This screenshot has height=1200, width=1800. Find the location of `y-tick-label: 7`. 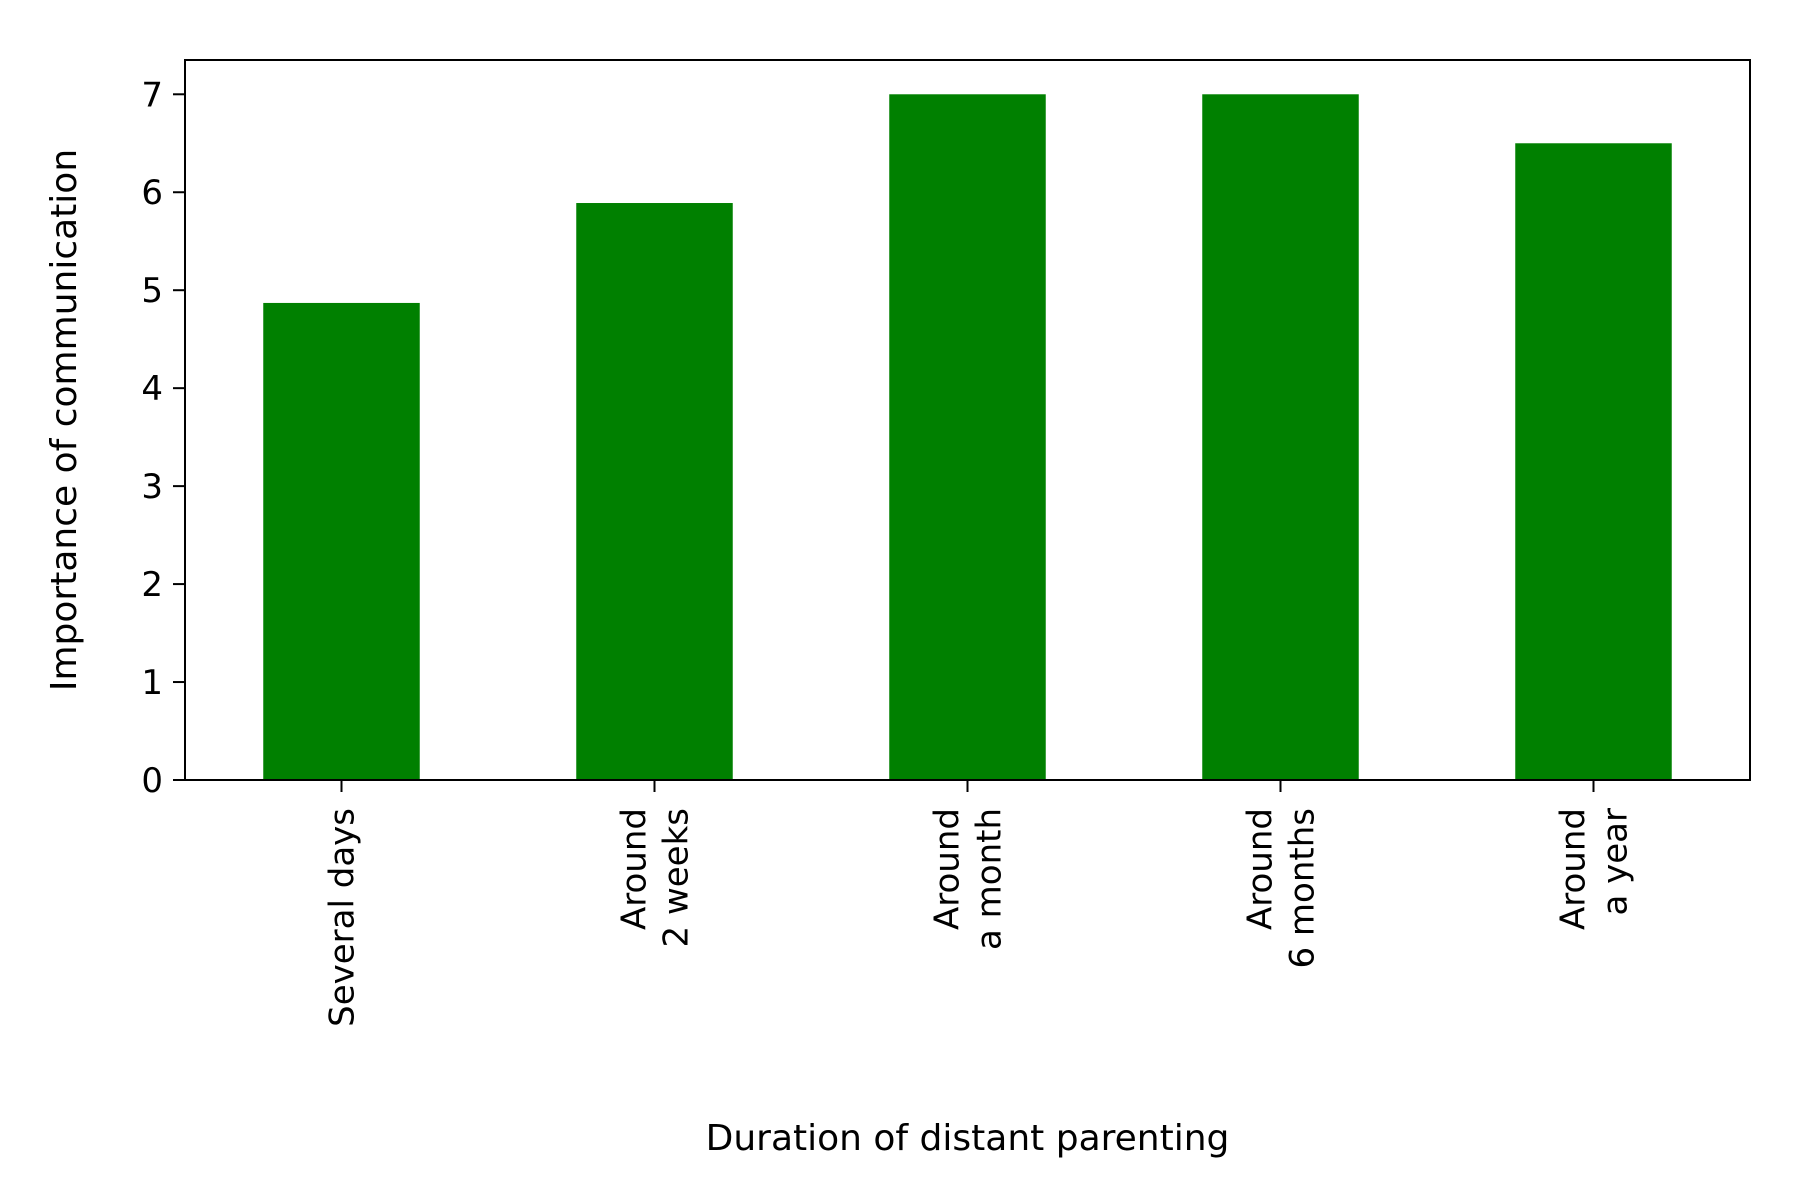

y-tick-label: 7 is located at coordinates (152, 95).